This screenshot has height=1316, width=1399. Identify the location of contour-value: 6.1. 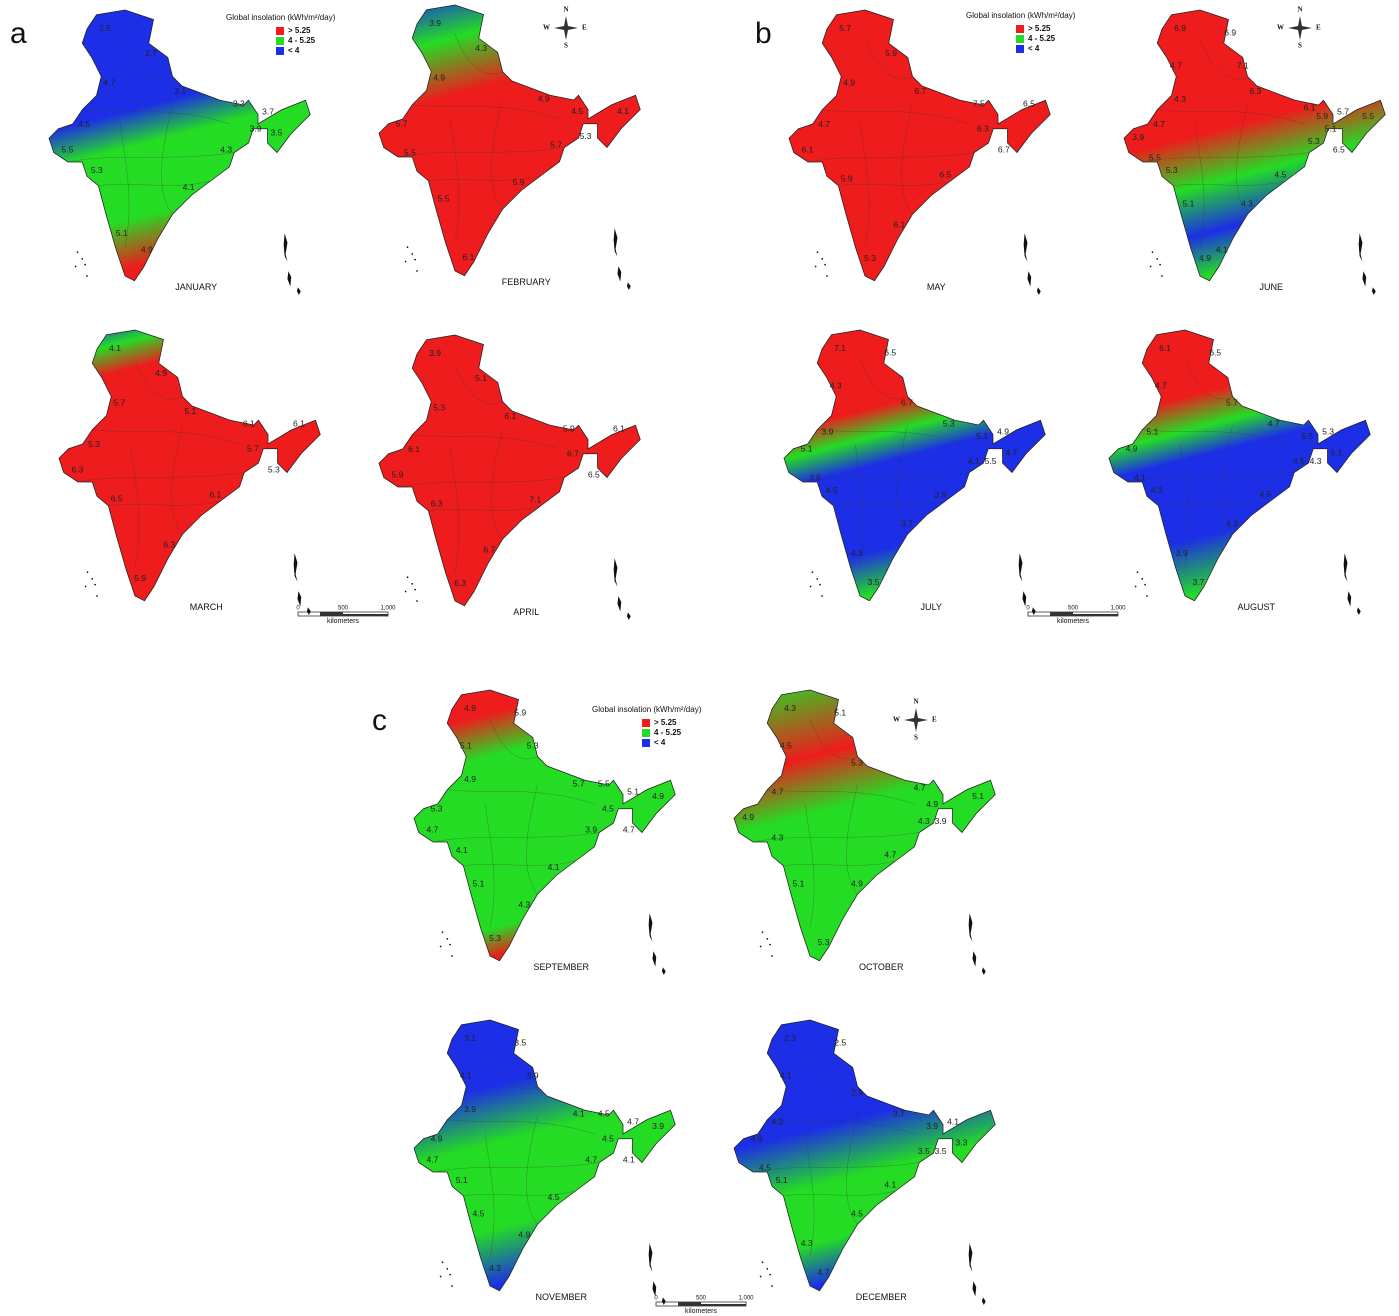
(899, 225).